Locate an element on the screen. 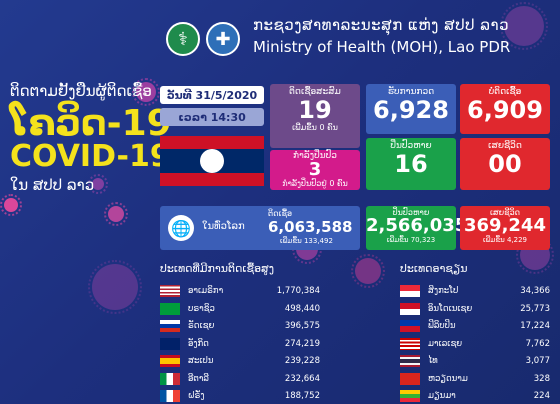  case-count: 34,366 is located at coordinates (535, 291).